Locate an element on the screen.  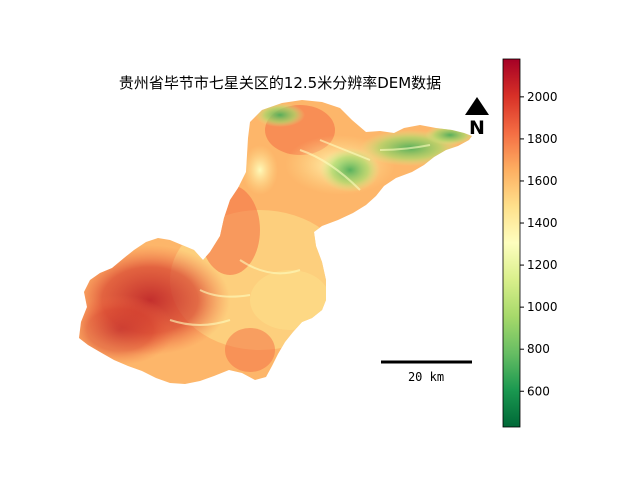
scale-bar-label: 20 km is located at coordinates (426, 377).